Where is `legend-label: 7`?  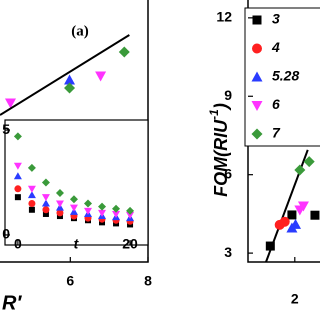
legend-label: 7 is located at coordinates (276, 133).